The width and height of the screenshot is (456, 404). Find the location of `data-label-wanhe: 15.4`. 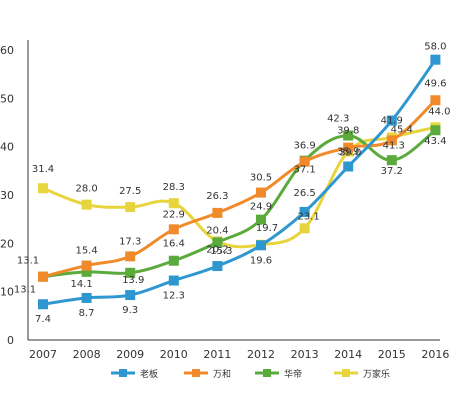

data-label-wanhe: 15.4 is located at coordinates (86, 251).